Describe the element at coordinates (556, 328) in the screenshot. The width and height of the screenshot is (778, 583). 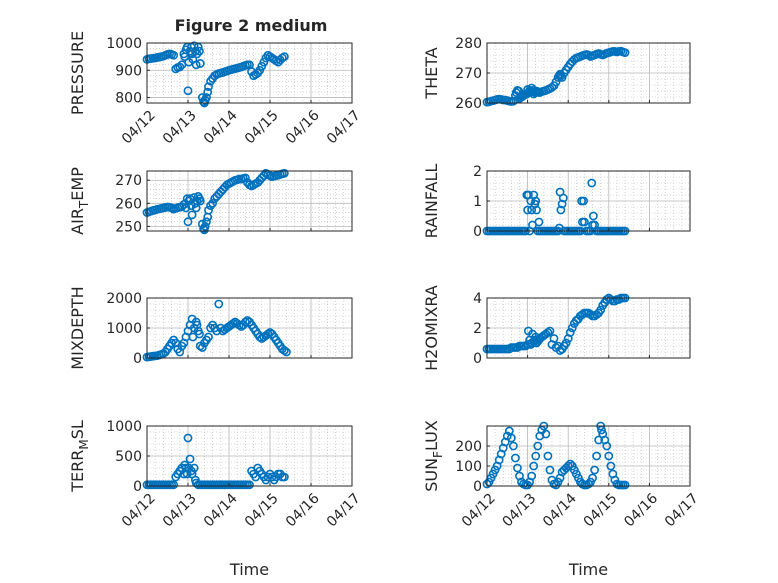
I see `subplot-6: 0 2 4 H2OMIXRA` at that location.